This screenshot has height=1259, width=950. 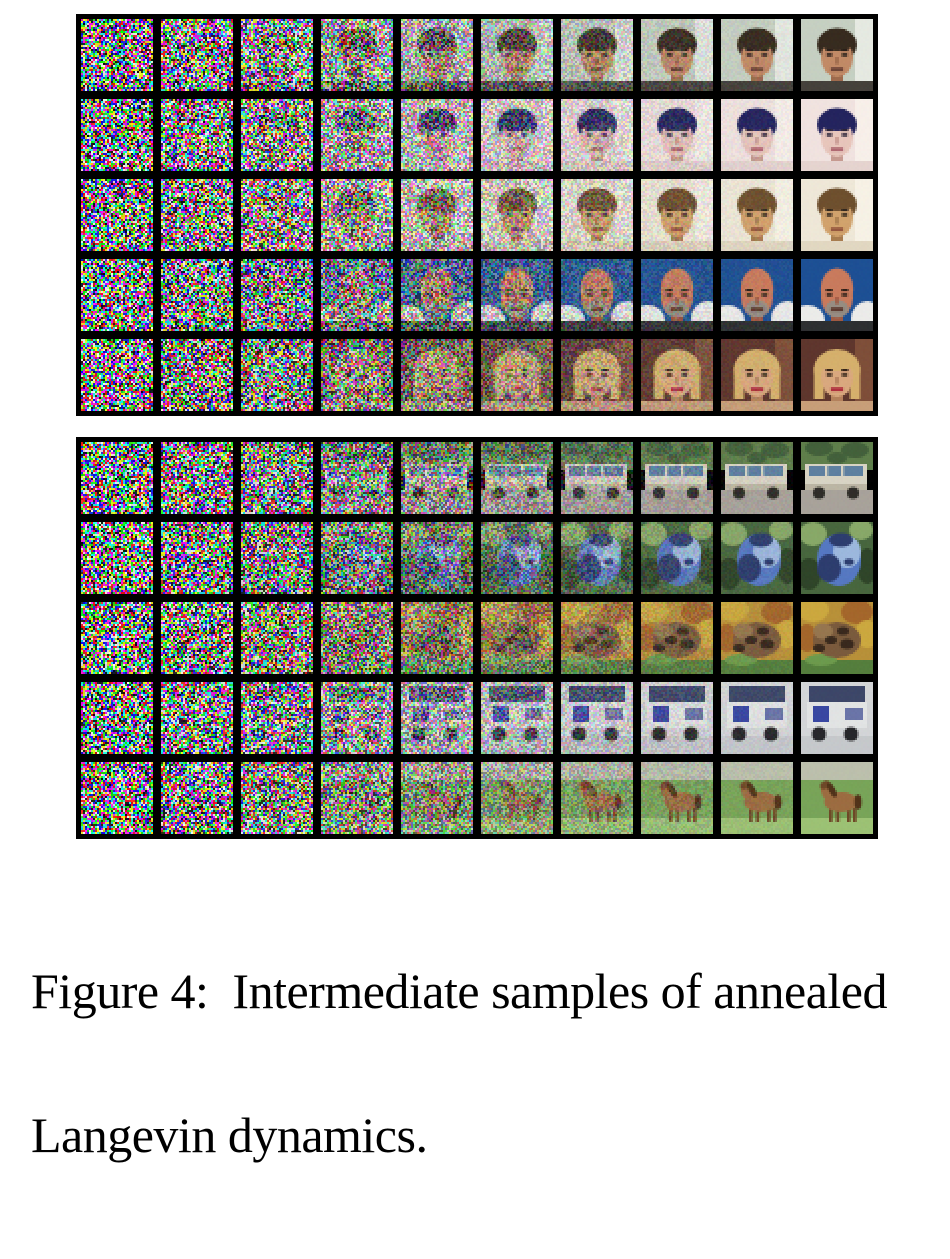 I want to click on sample-cell-cifar10-objects-r2-c6, so click(x=517, y=558).